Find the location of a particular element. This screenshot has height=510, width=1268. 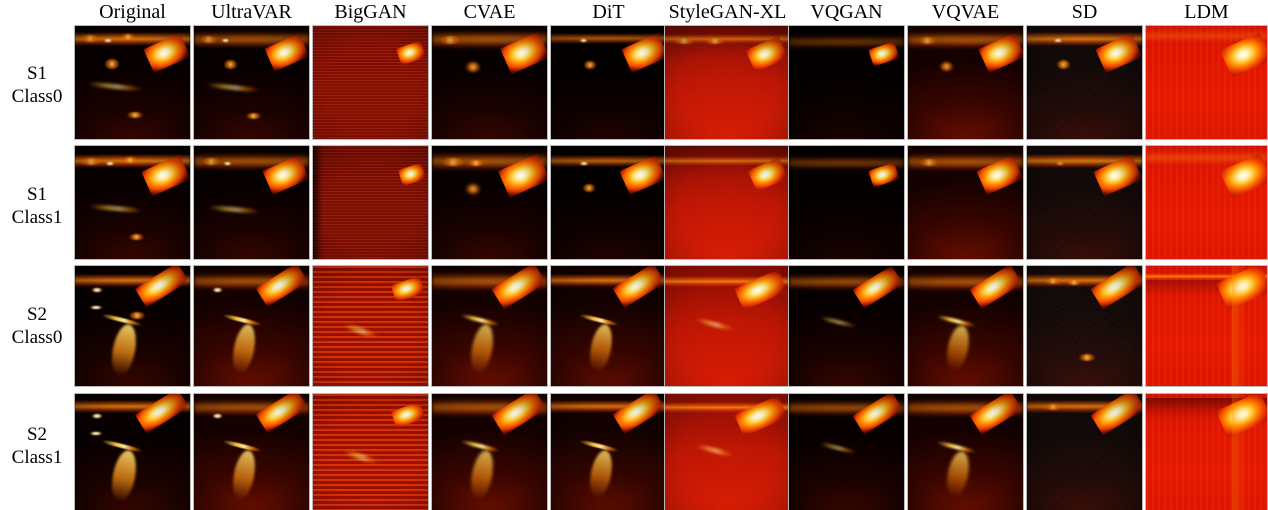

column-header-vqvae: VQVAE is located at coordinates (965, 12).